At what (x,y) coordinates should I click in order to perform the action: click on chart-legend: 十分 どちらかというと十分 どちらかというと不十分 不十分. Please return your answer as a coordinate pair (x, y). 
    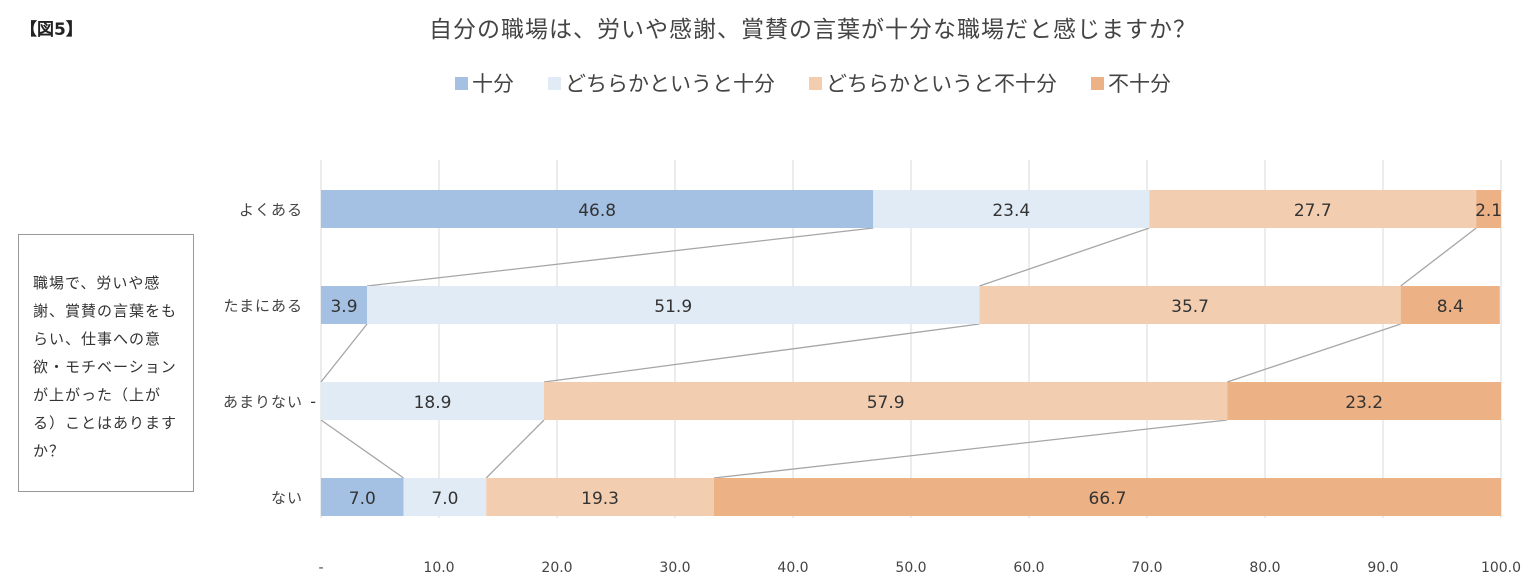
    Looking at the image, I should click on (768, 83).